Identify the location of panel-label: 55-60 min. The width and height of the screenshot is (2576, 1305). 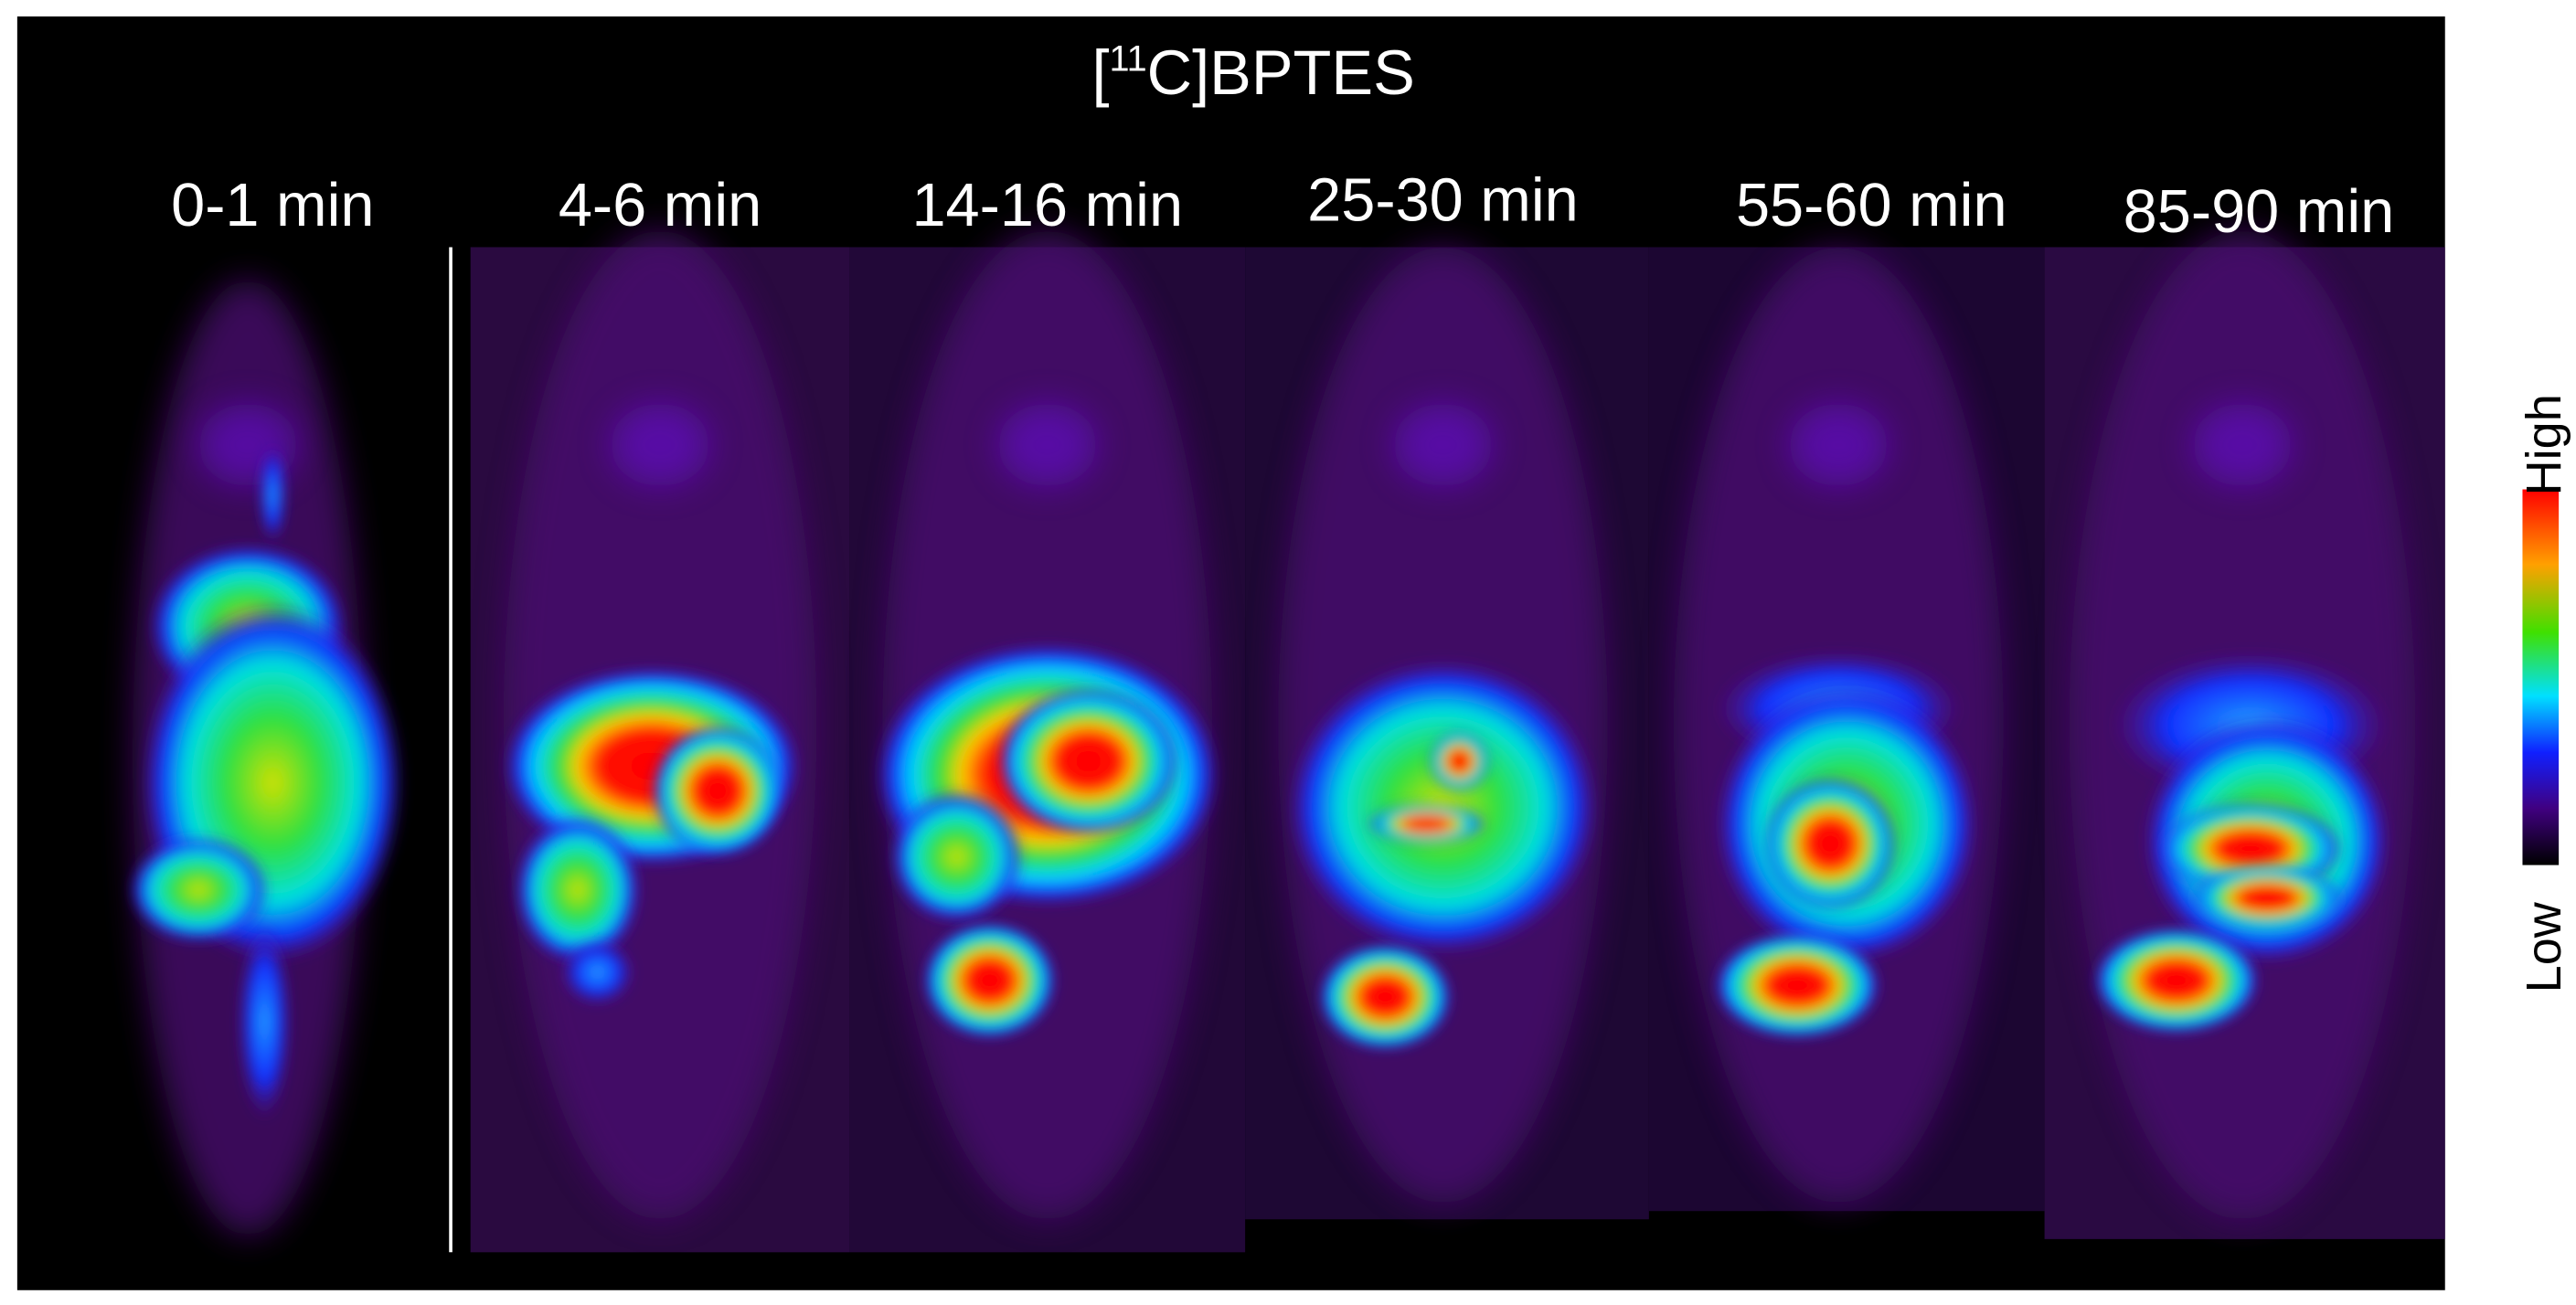
(1871, 205).